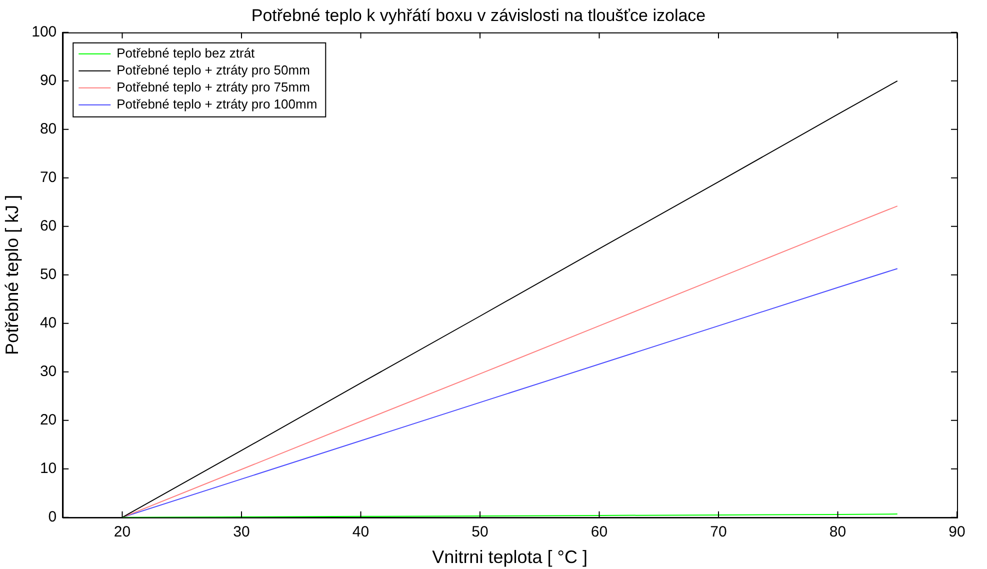 This screenshot has width=987, height=569. What do you see at coordinates (957, 532) in the screenshot?
I see `x-tick-label: 90` at bounding box center [957, 532].